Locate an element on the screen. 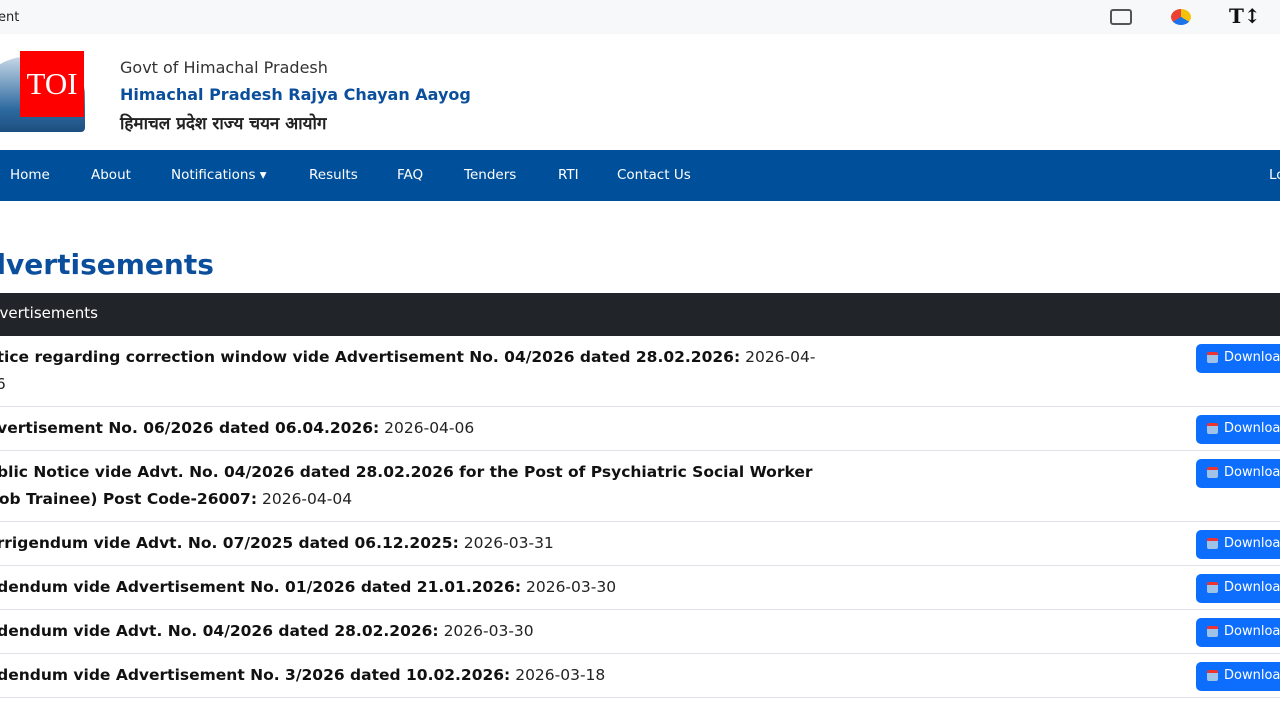  color-contrast-icon is located at coordinates (1181, 17).